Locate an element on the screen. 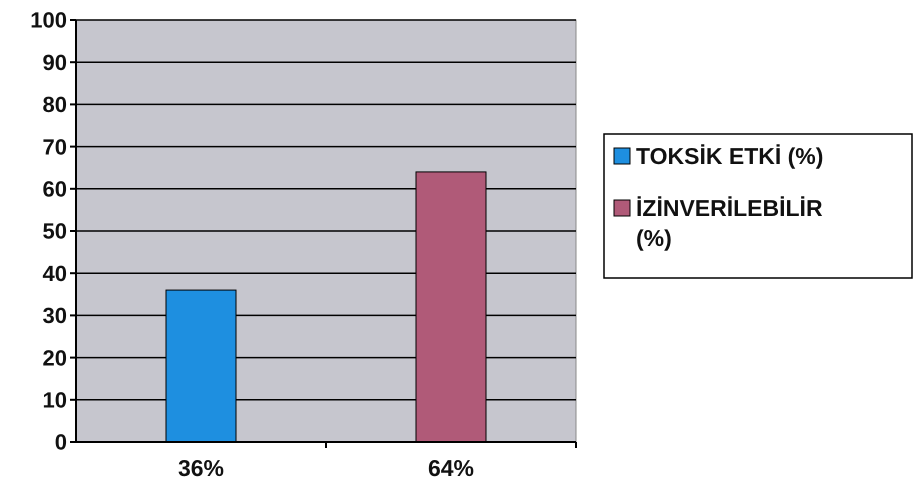 The height and width of the screenshot is (502, 916). y-tick-label: 30 is located at coordinates (54, 315).